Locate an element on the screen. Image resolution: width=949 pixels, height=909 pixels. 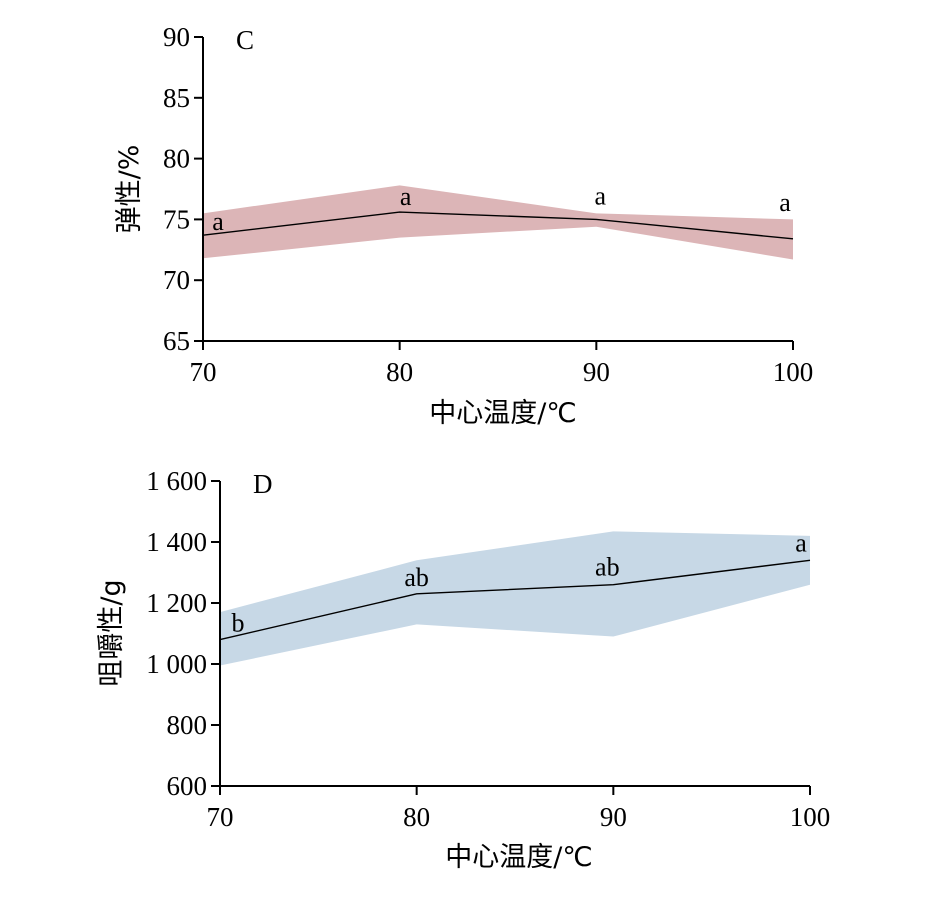
y-tick-label: 85 is located at coordinates (176, 98).